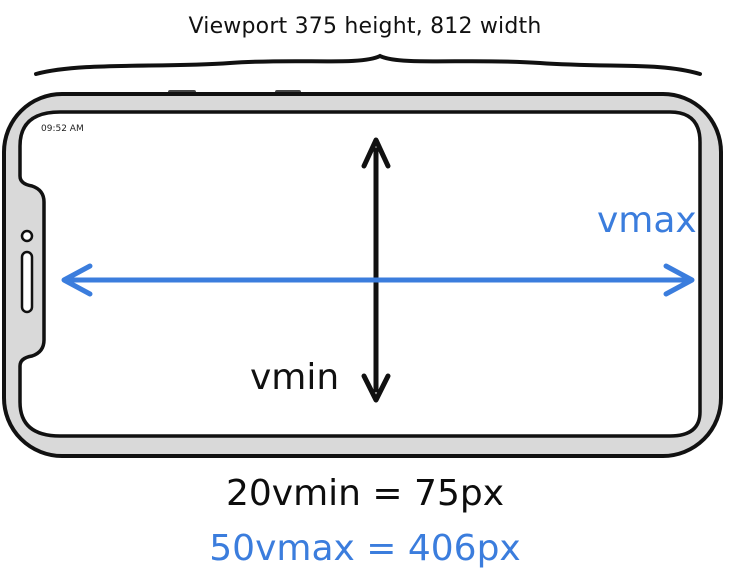 This screenshot has width=730, height=586. Describe the element at coordinates (376, 388) in the screenshot. I see `vmin-arrow-head-bottom` at that location.